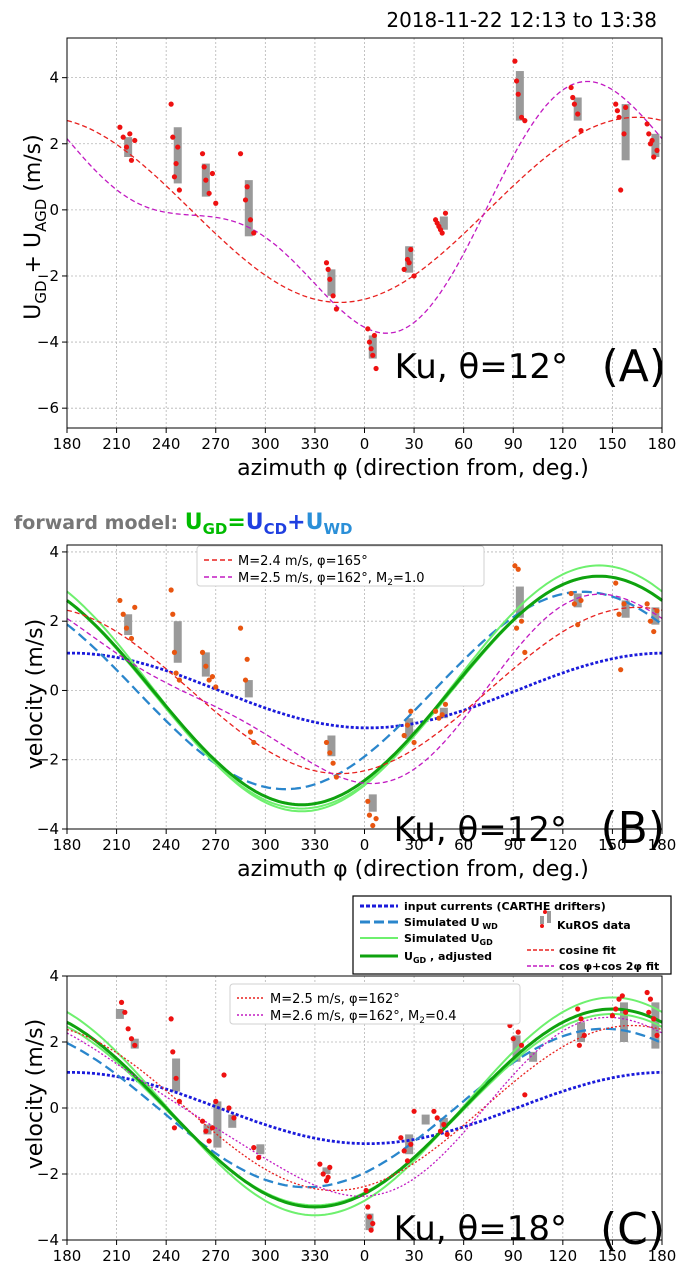 This screenshot has height=1273, width=687. Describe the element at coordinates (331, 579) in the screenshot. I see `panel-b-legend-cos2: M=2.5 m/s, φ=162°, M2=1.0` at that location.